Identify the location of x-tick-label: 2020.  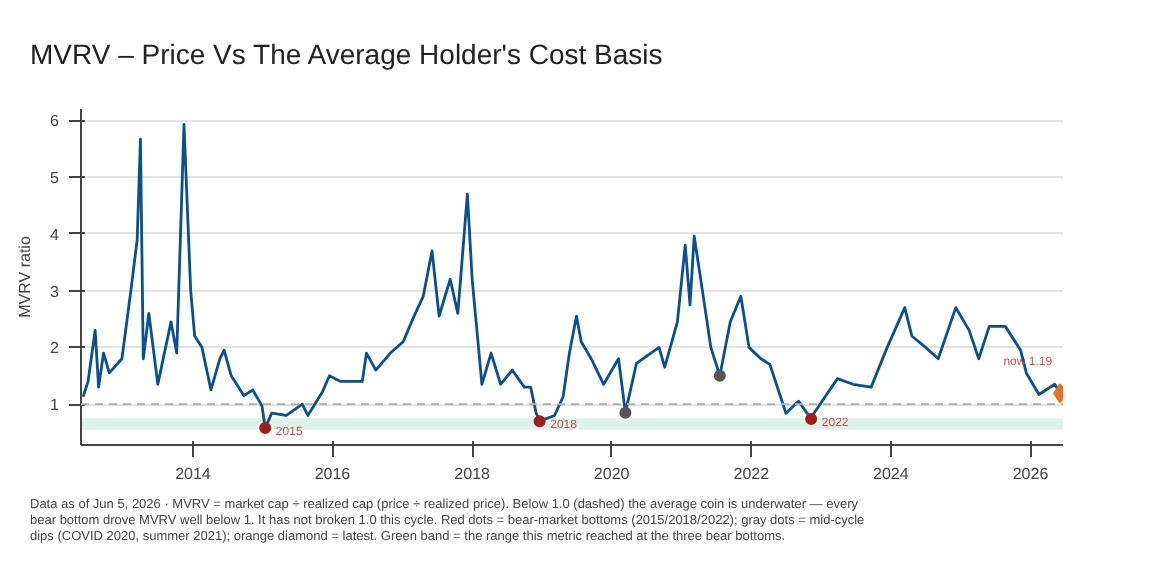
(612, 474).